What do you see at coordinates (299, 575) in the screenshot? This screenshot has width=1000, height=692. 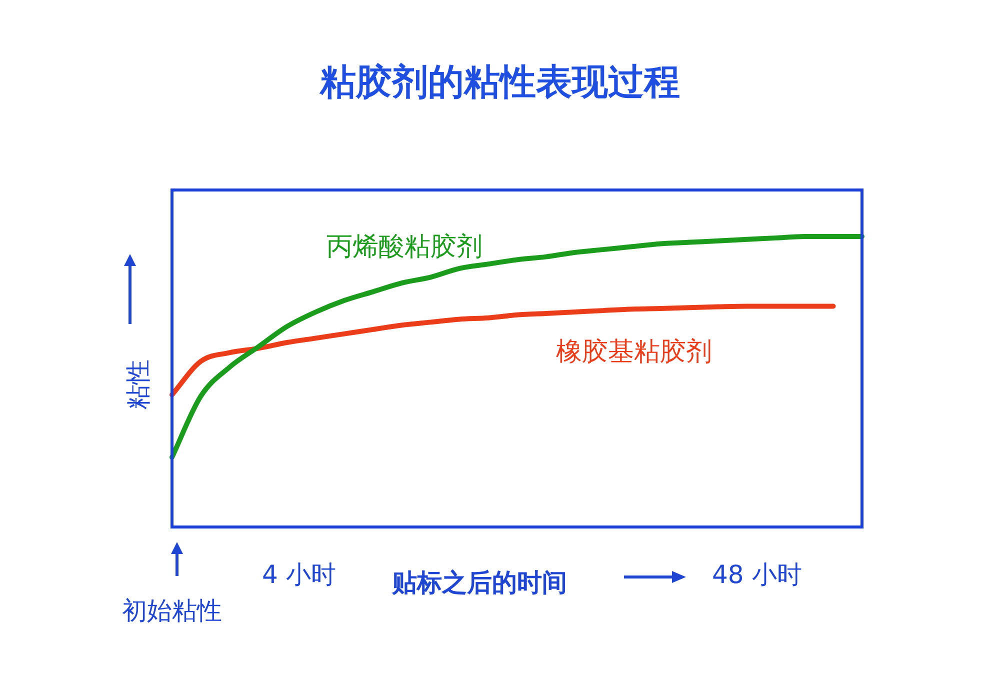 I see `text: 4 小时` at bounding box center [299, 575].